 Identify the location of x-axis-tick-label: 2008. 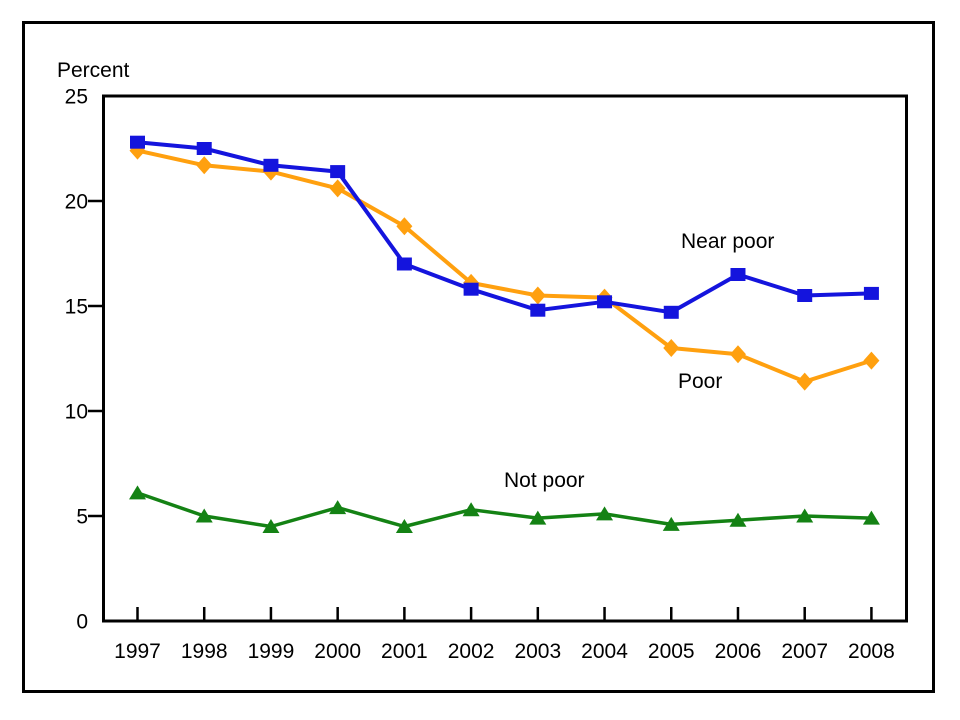
(871, 651).